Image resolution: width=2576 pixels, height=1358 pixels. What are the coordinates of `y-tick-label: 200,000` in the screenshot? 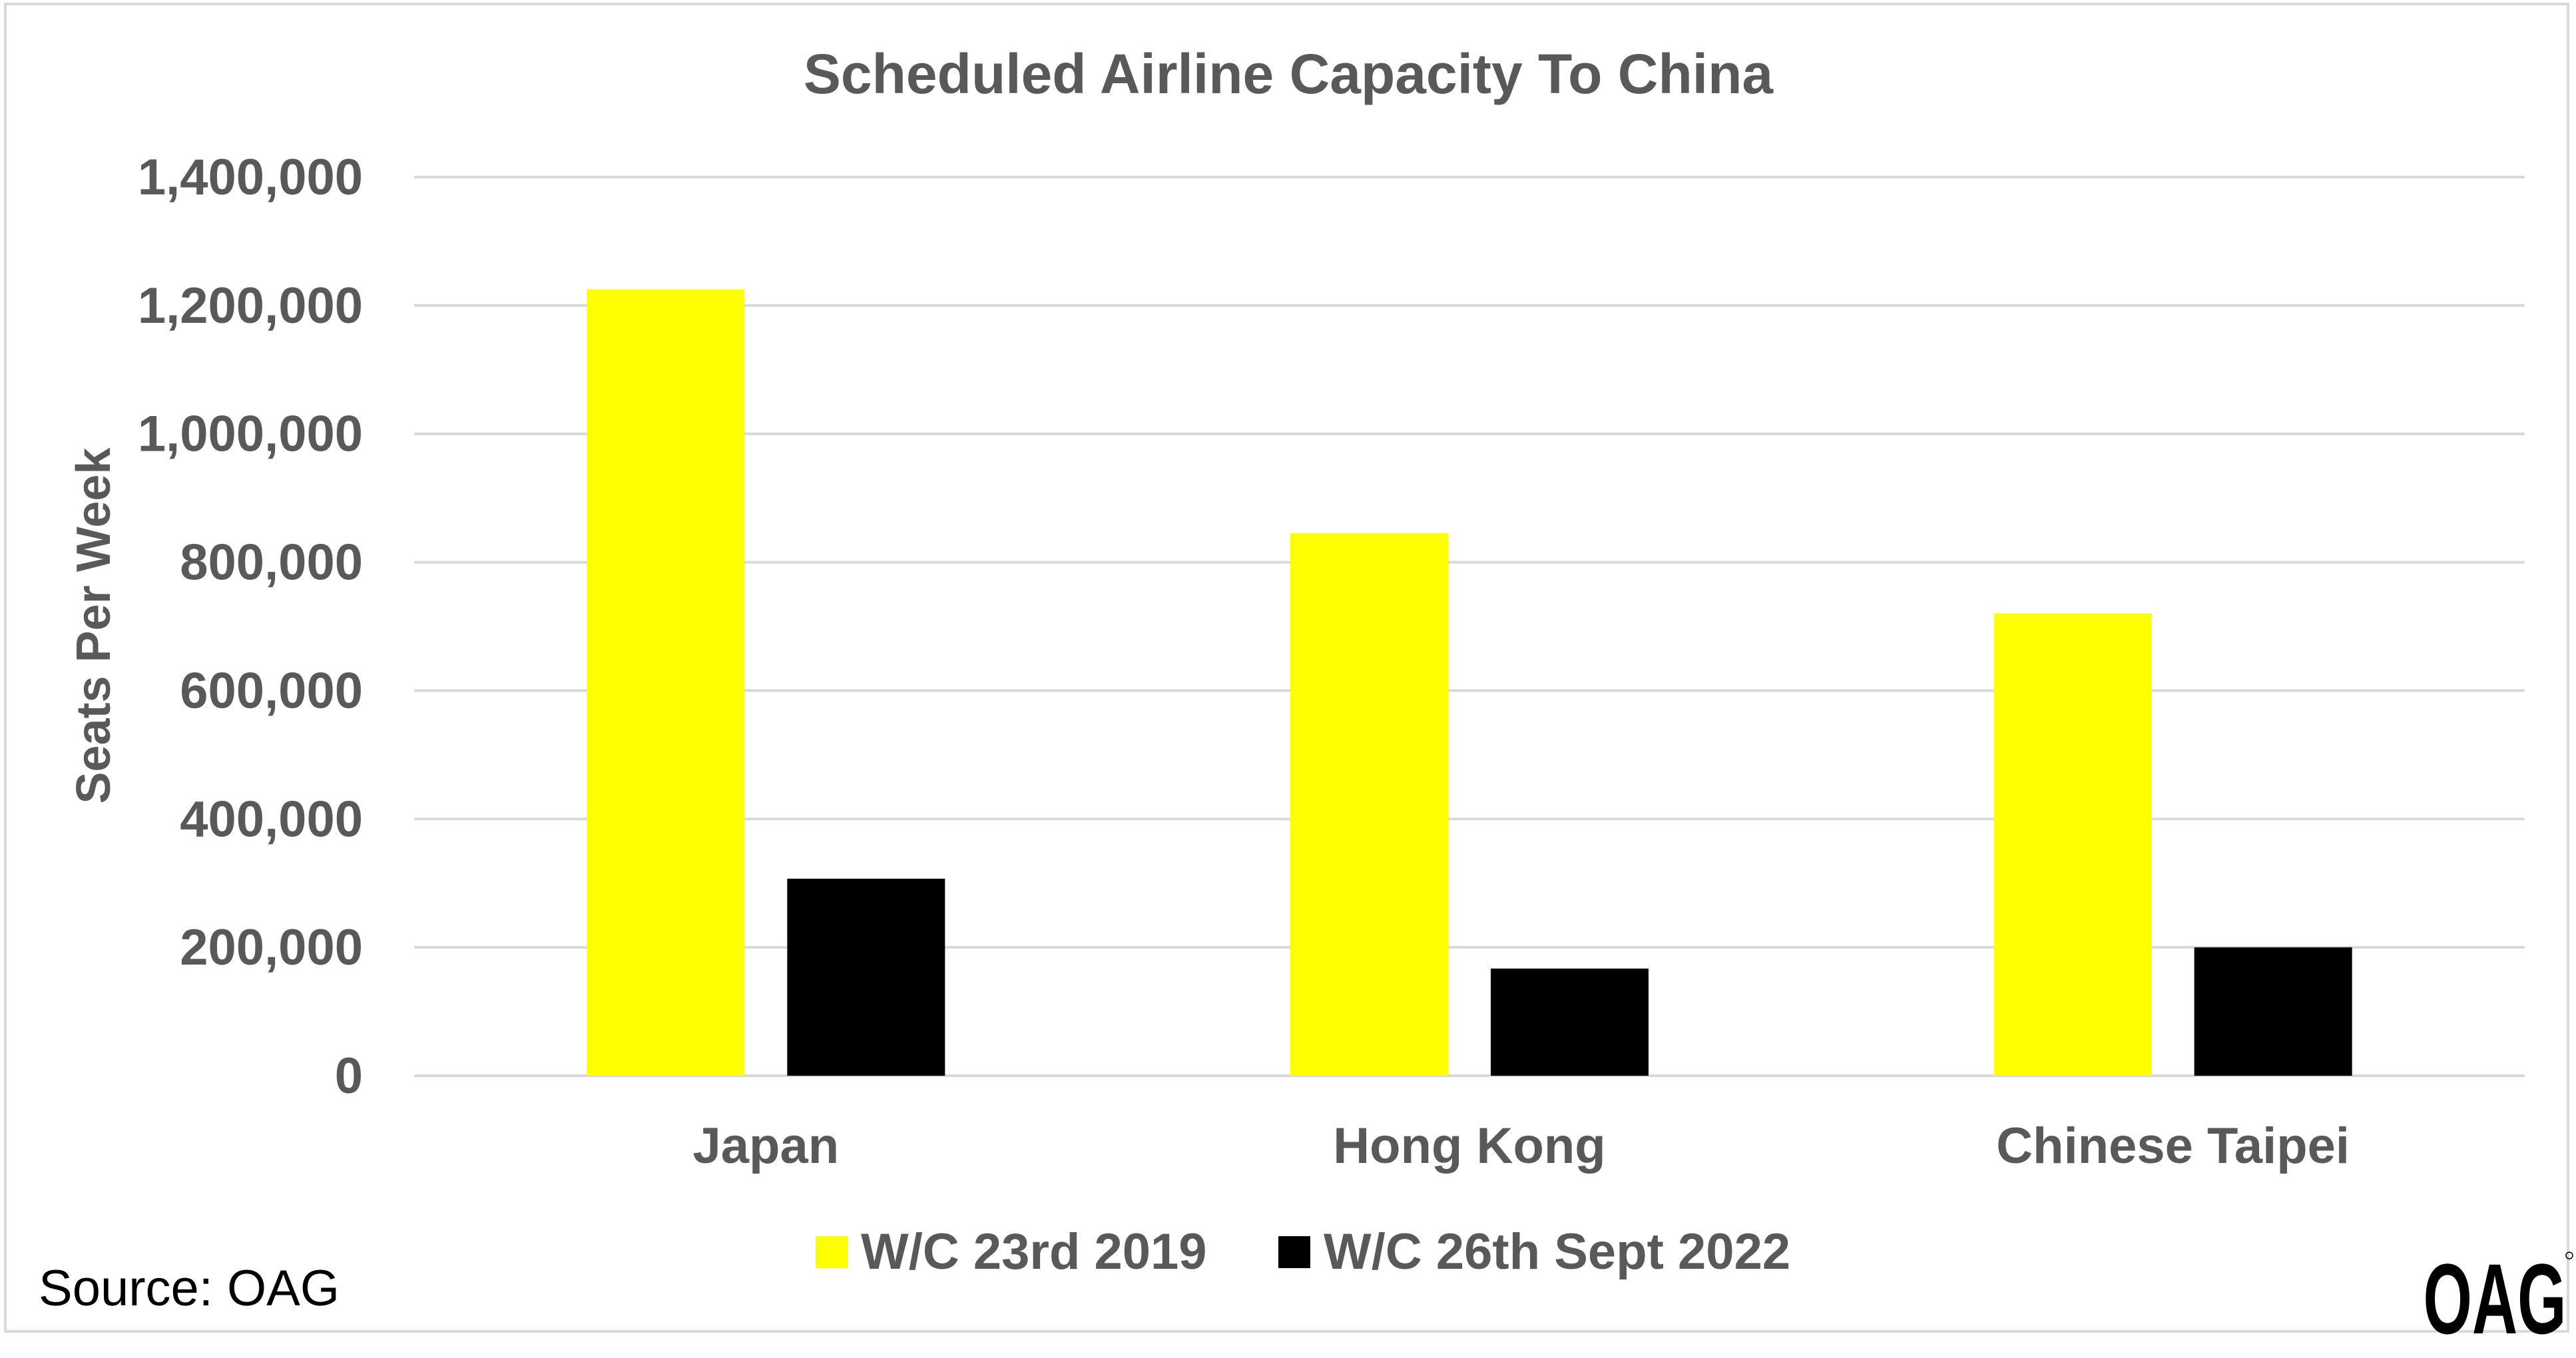 It's located at (272, 947).